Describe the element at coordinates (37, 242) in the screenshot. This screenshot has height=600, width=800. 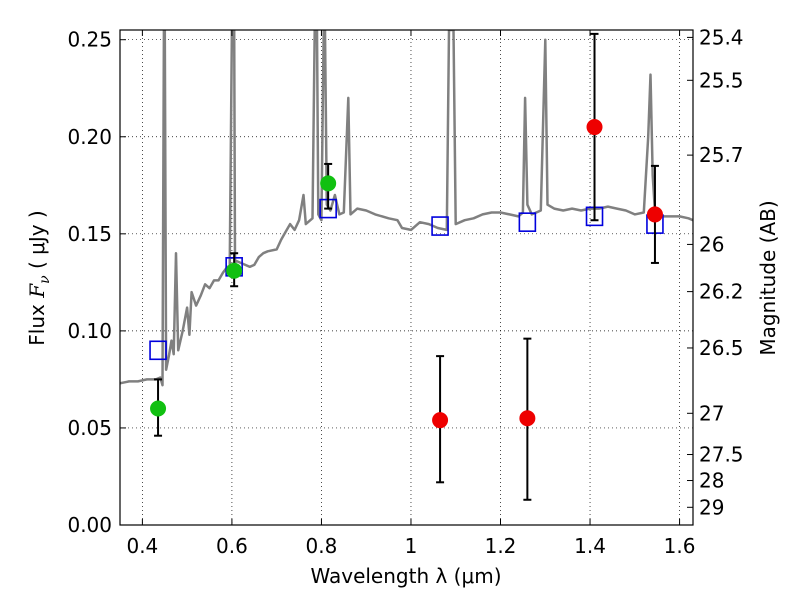
I see `y-axis-label-suffix: ( μJy )` at that location.